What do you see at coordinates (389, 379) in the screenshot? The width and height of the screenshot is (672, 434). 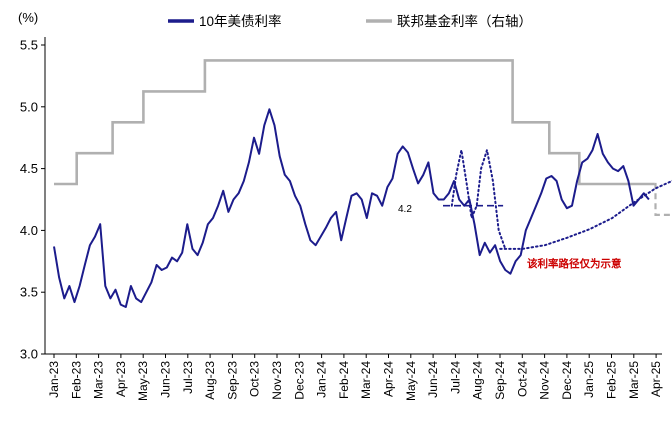 I see `x-tick-label: Apr-24` at bounding box center [389, 379].